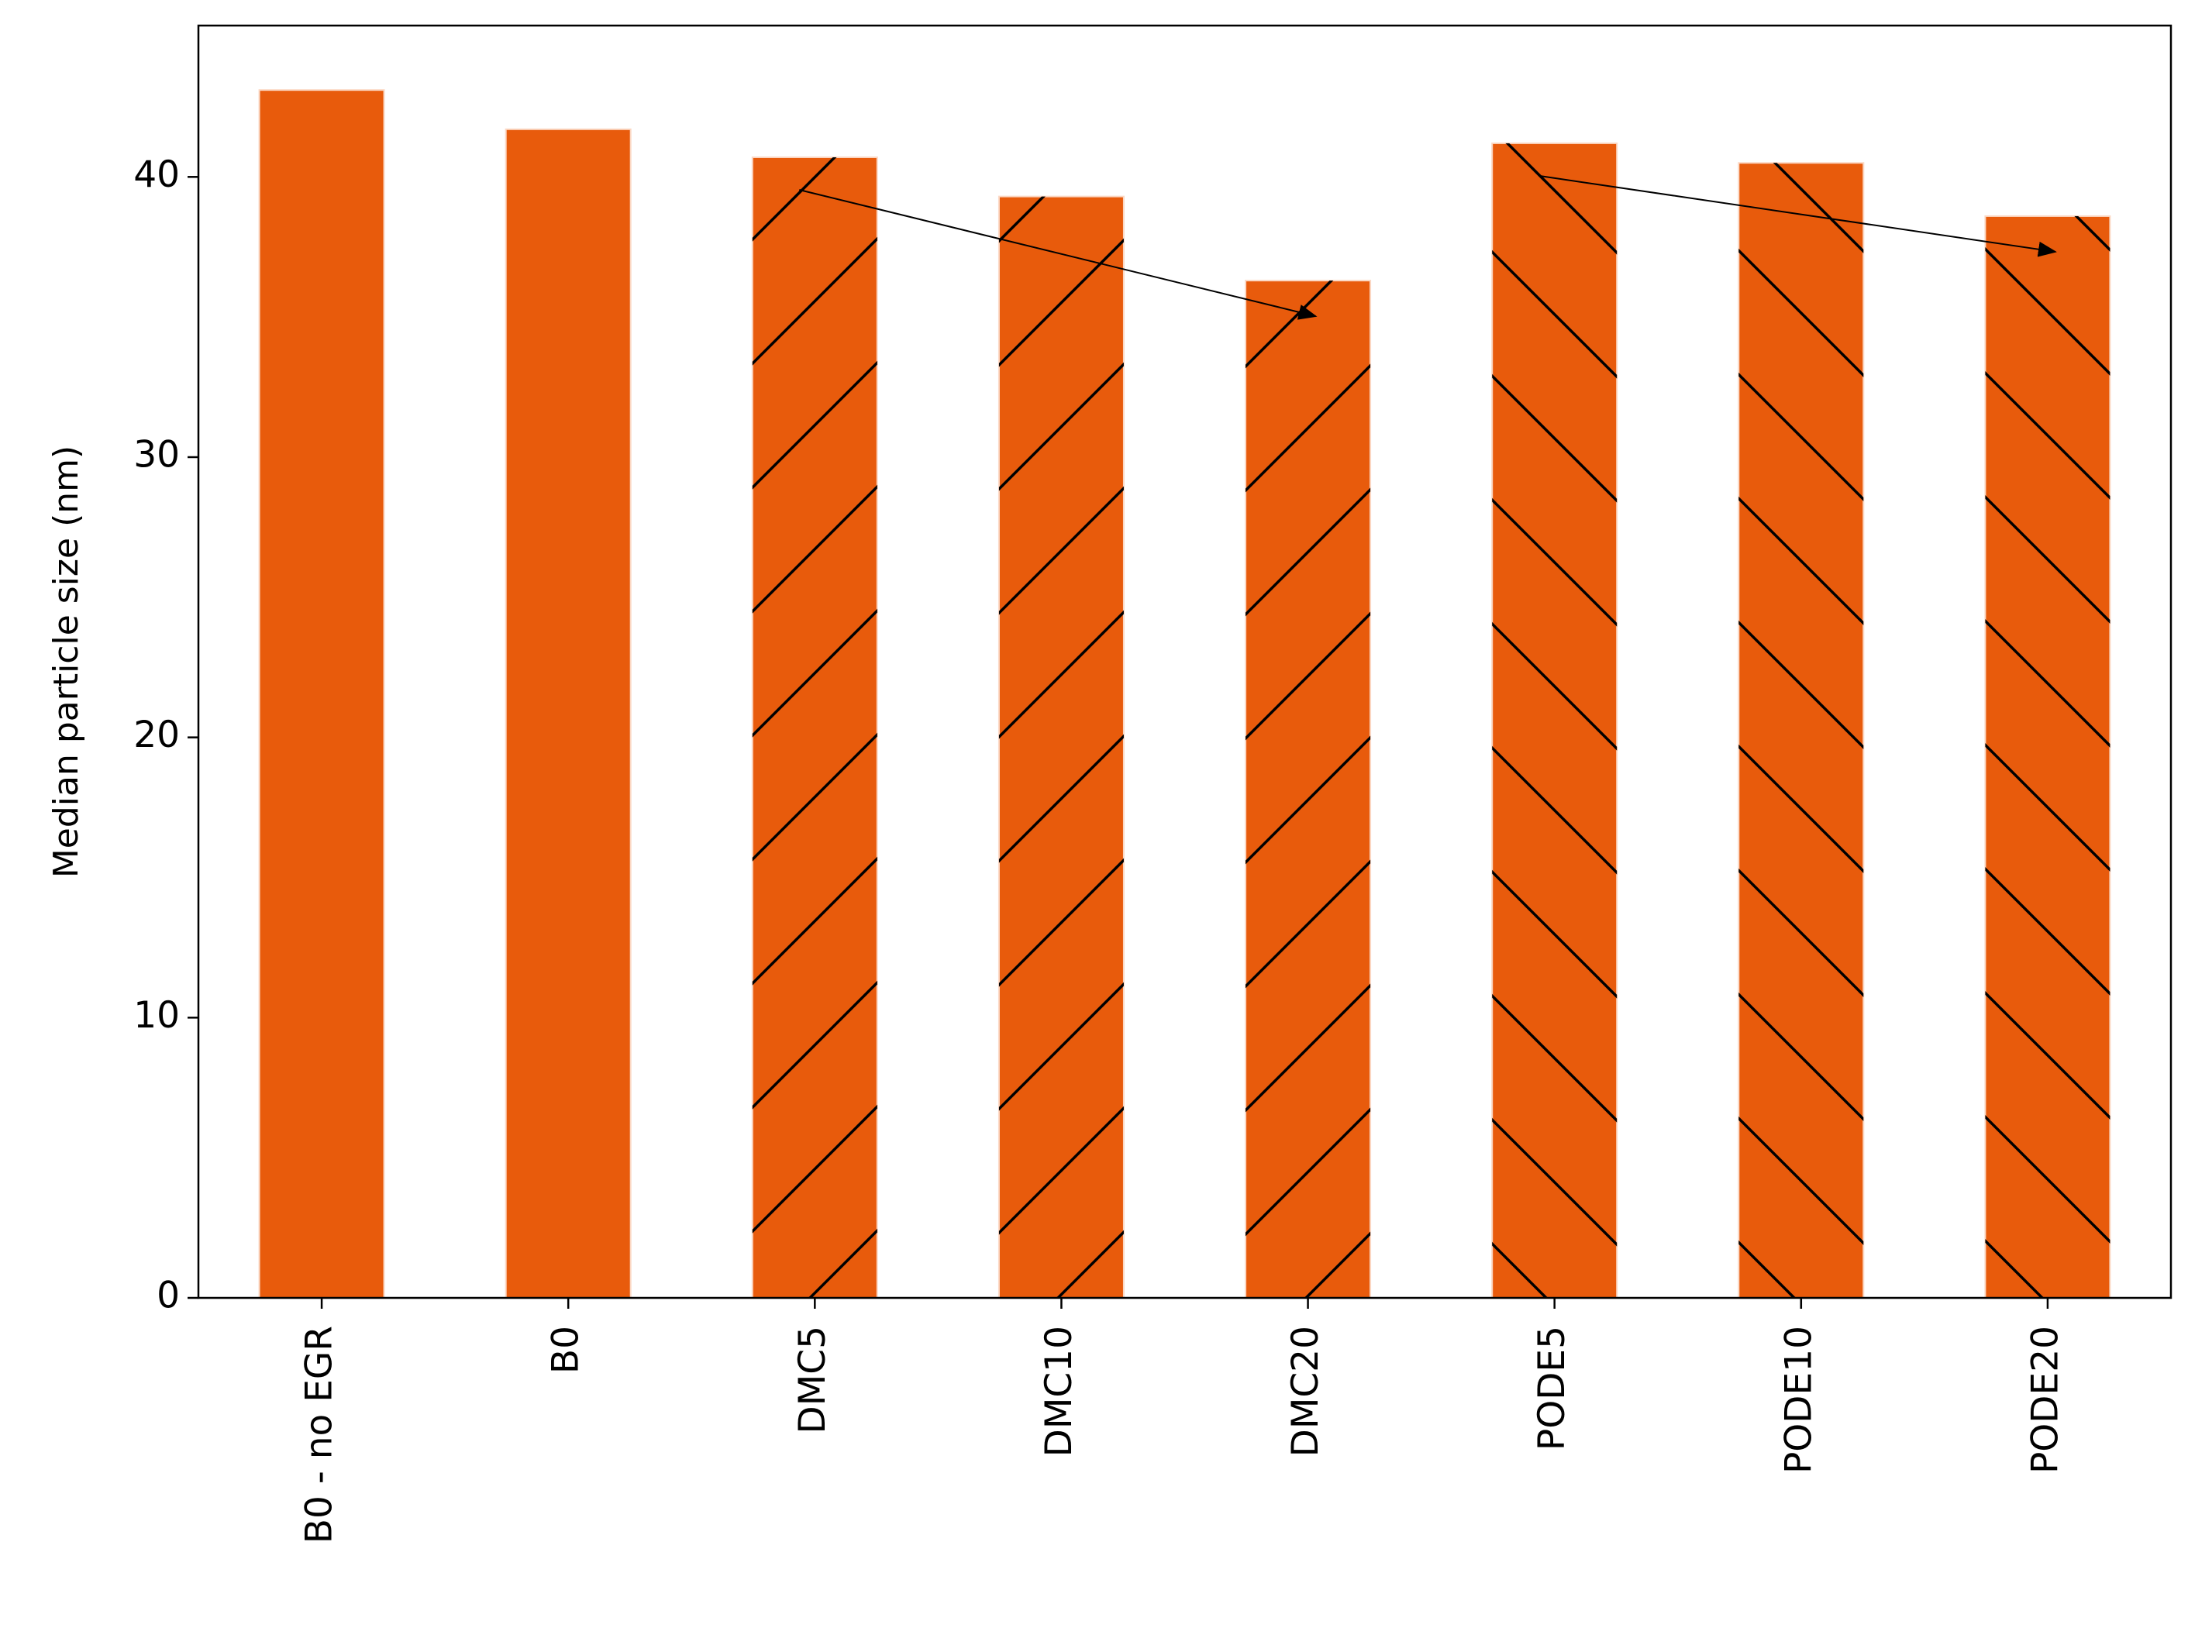  I want to click on x-tick-label: PODE20, so click(2045, 1400).